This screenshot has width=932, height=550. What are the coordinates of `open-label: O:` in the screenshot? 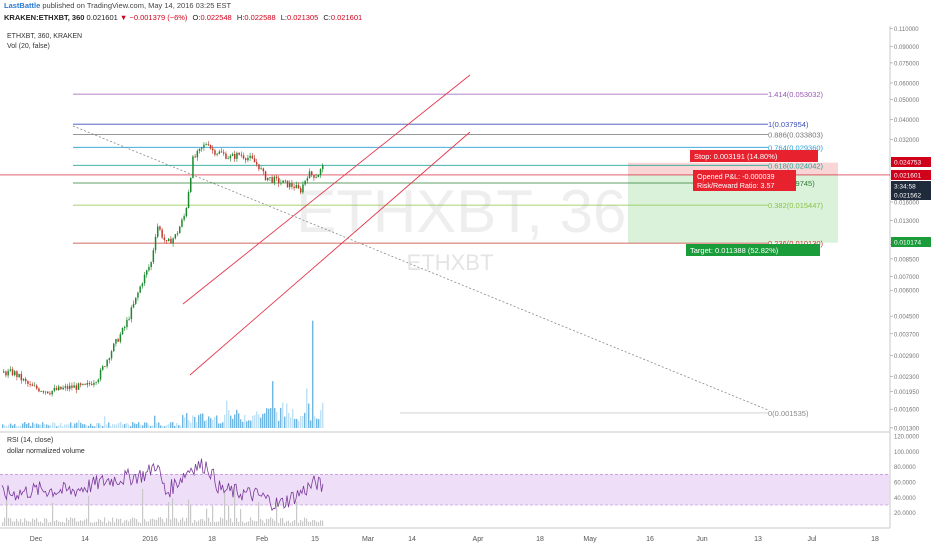 It's located at (196, 17).